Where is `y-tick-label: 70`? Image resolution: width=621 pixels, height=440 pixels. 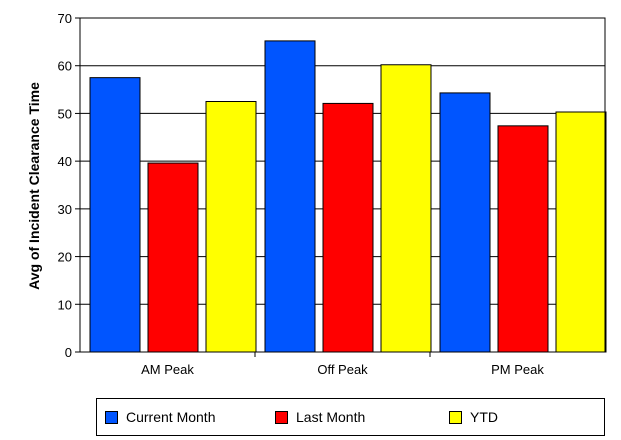 y-tick-label: 70 is located at coordinates (65, 18).